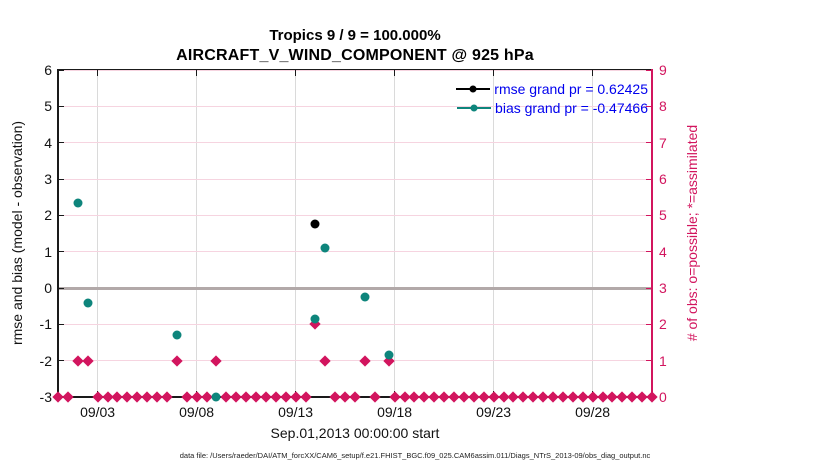 The height and width of the screenshot is (470, 830). Describe the element at coordinates (48, 142) in the screenshot. I see `y-tick-label-left: 4` at that location.